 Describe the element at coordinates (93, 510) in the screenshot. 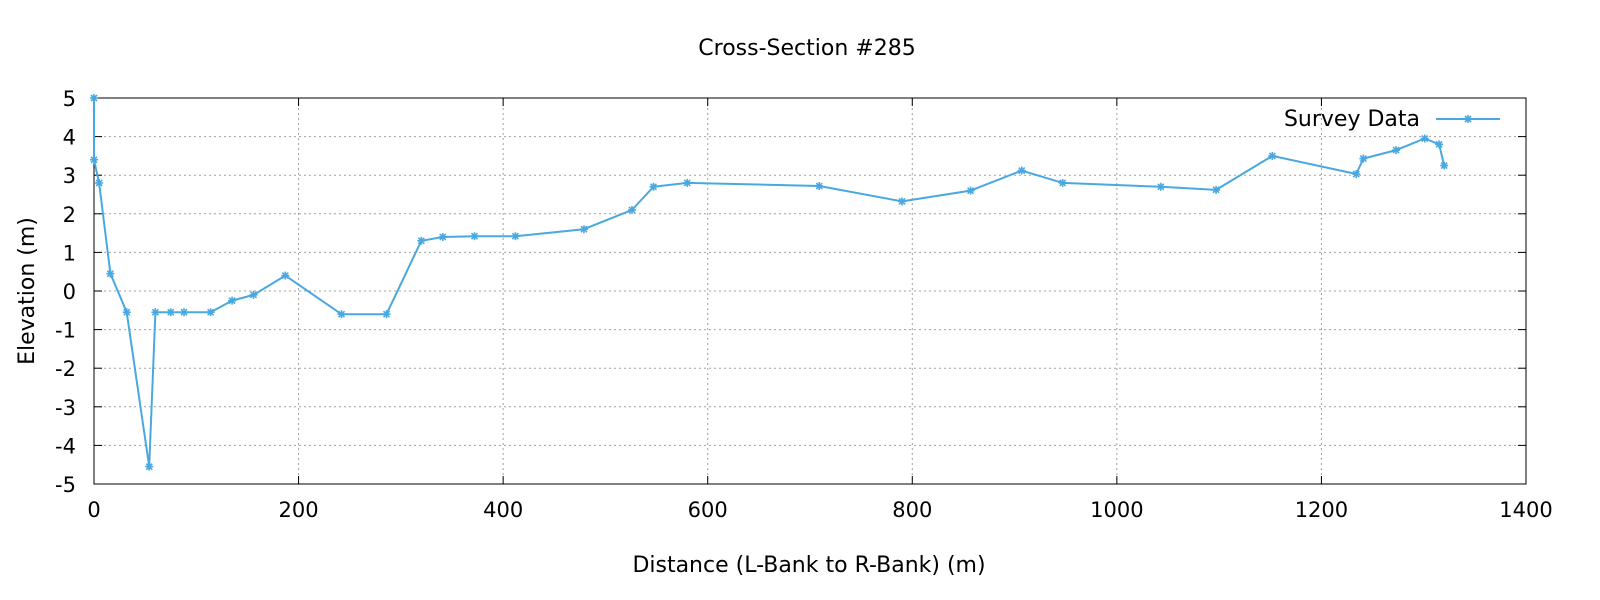

I see `x-tick-label: 0` at that location.